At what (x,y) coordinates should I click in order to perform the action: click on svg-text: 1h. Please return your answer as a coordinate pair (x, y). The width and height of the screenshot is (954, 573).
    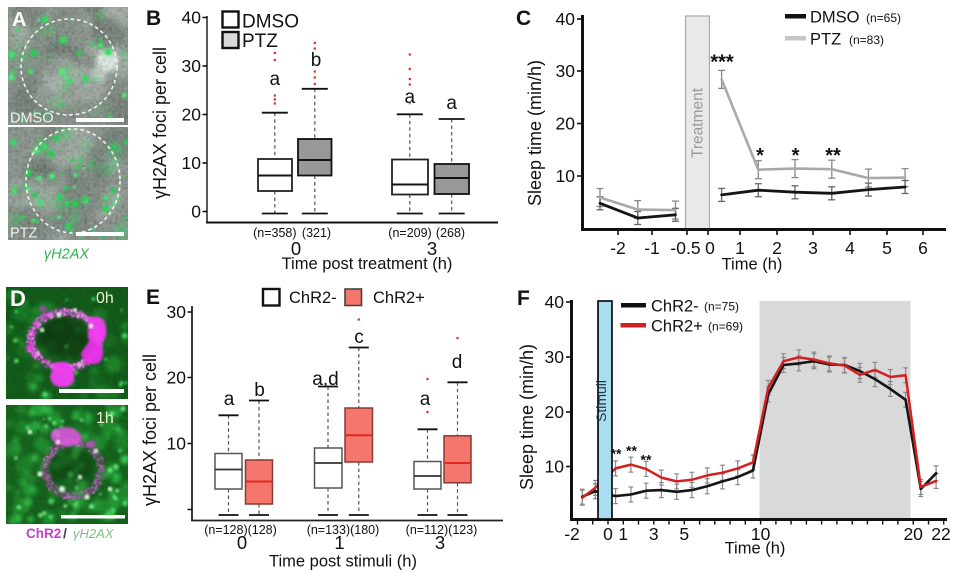
    Looking at the image, I should click on (105, 418).